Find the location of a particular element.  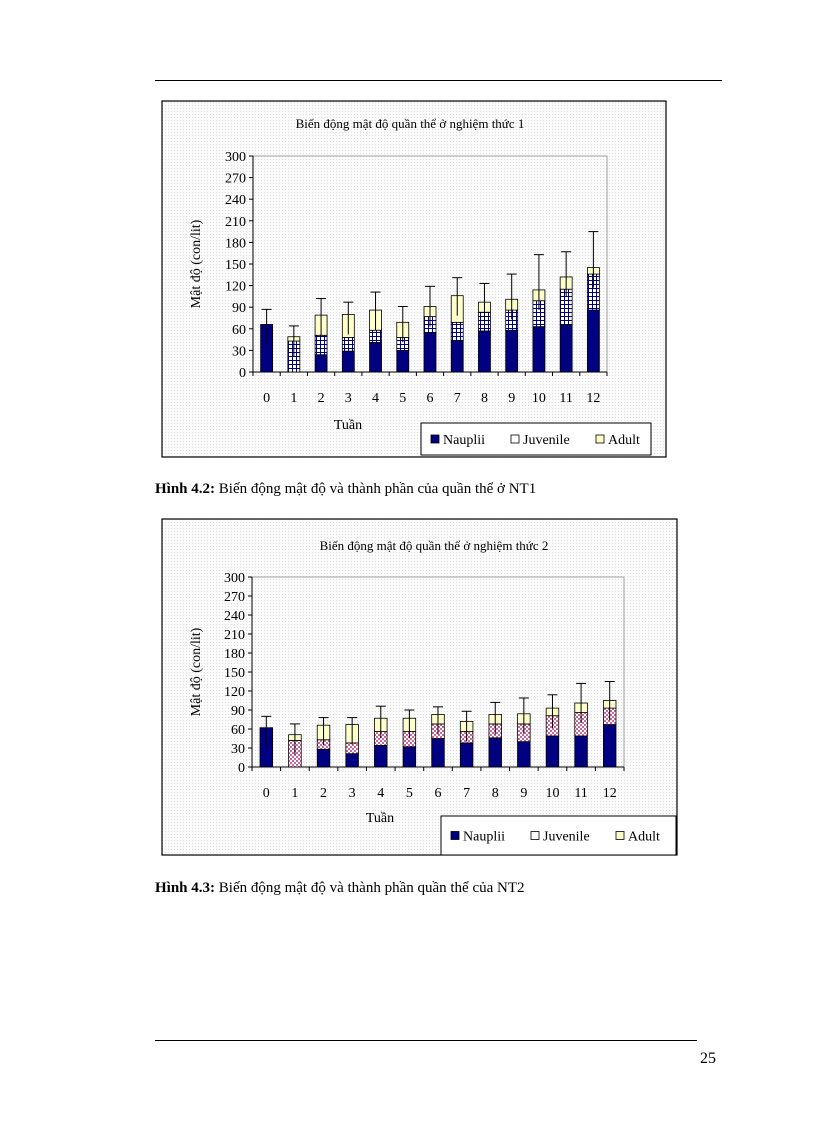

caption-label: Hình 4.3: is located at coordinates (185, 888).